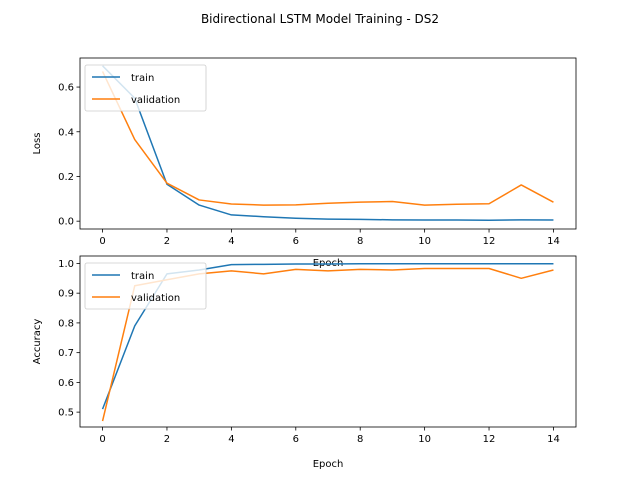 The width and height of the screenshot is (640, 480). Describe the element at coordinates (66, 294) in the screenshot. I see `y-tick-label: 0.9` at that location.